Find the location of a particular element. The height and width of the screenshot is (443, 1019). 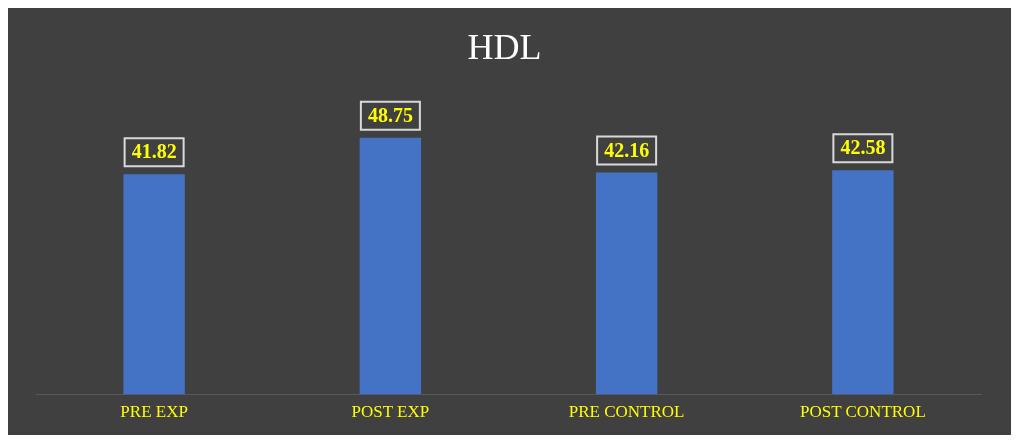

data-label: 42.58 is located at coordinates (863, 147).